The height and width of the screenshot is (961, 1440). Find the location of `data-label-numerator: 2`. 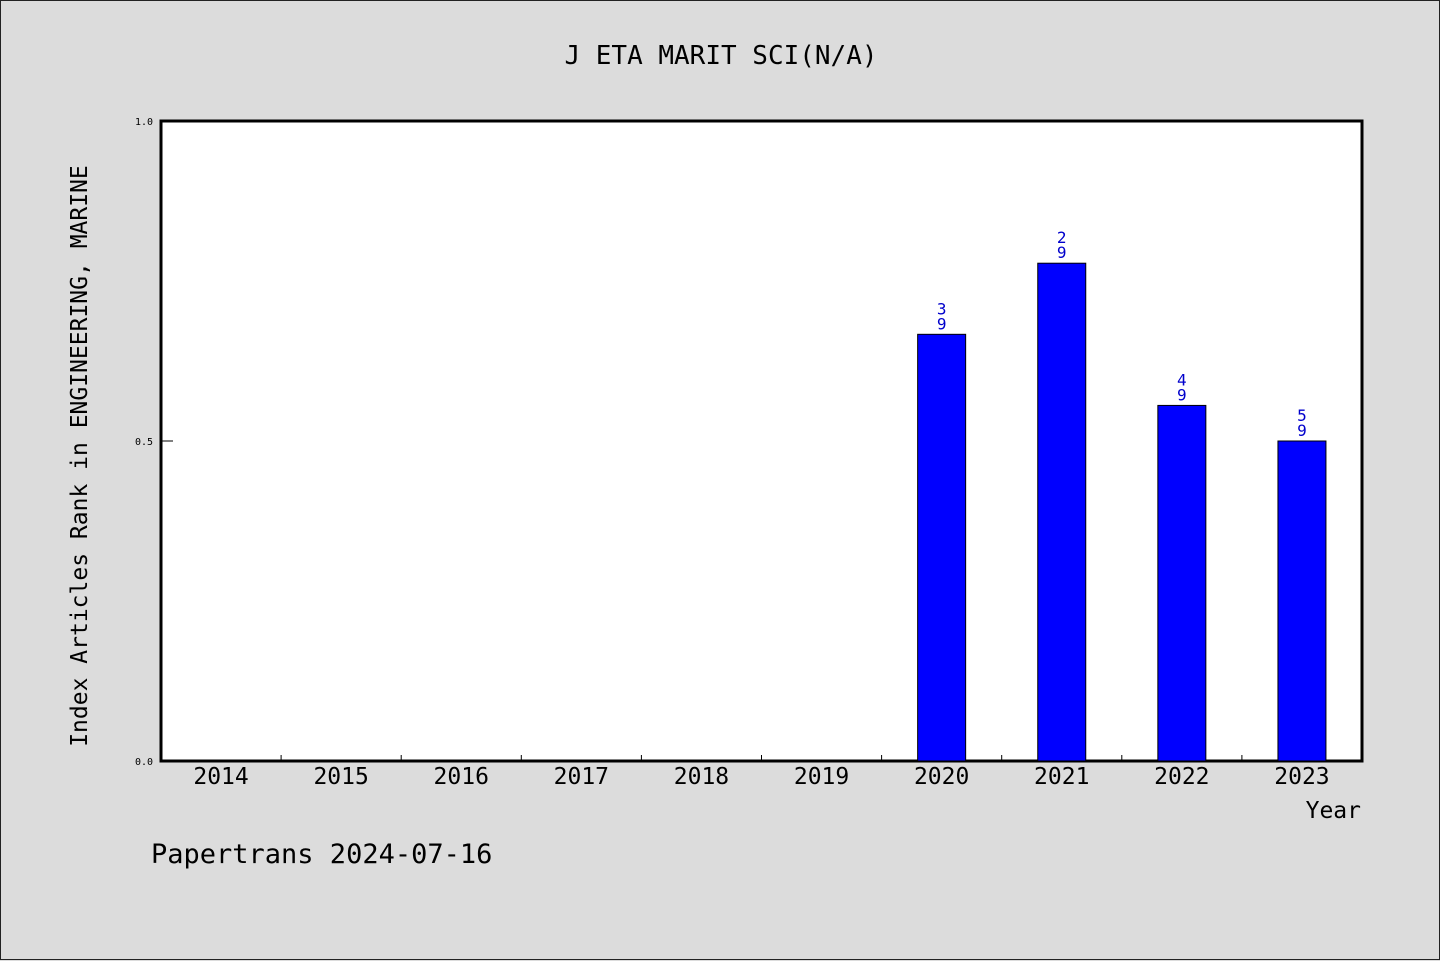

data-label-numerator: 2 is located at coordinates (1062, 237).